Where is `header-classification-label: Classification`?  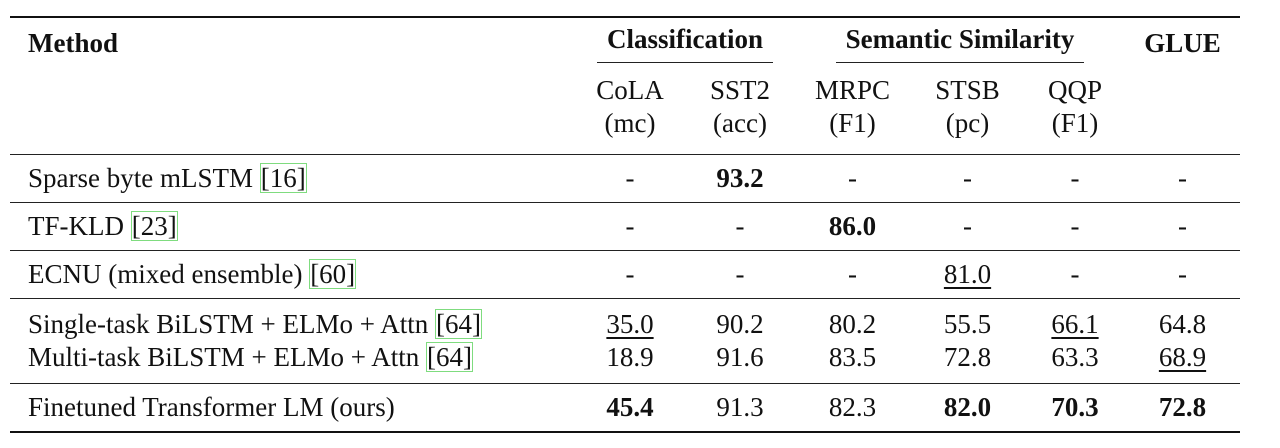
header-classification-label: Classification is located at coordinates (684, 43).